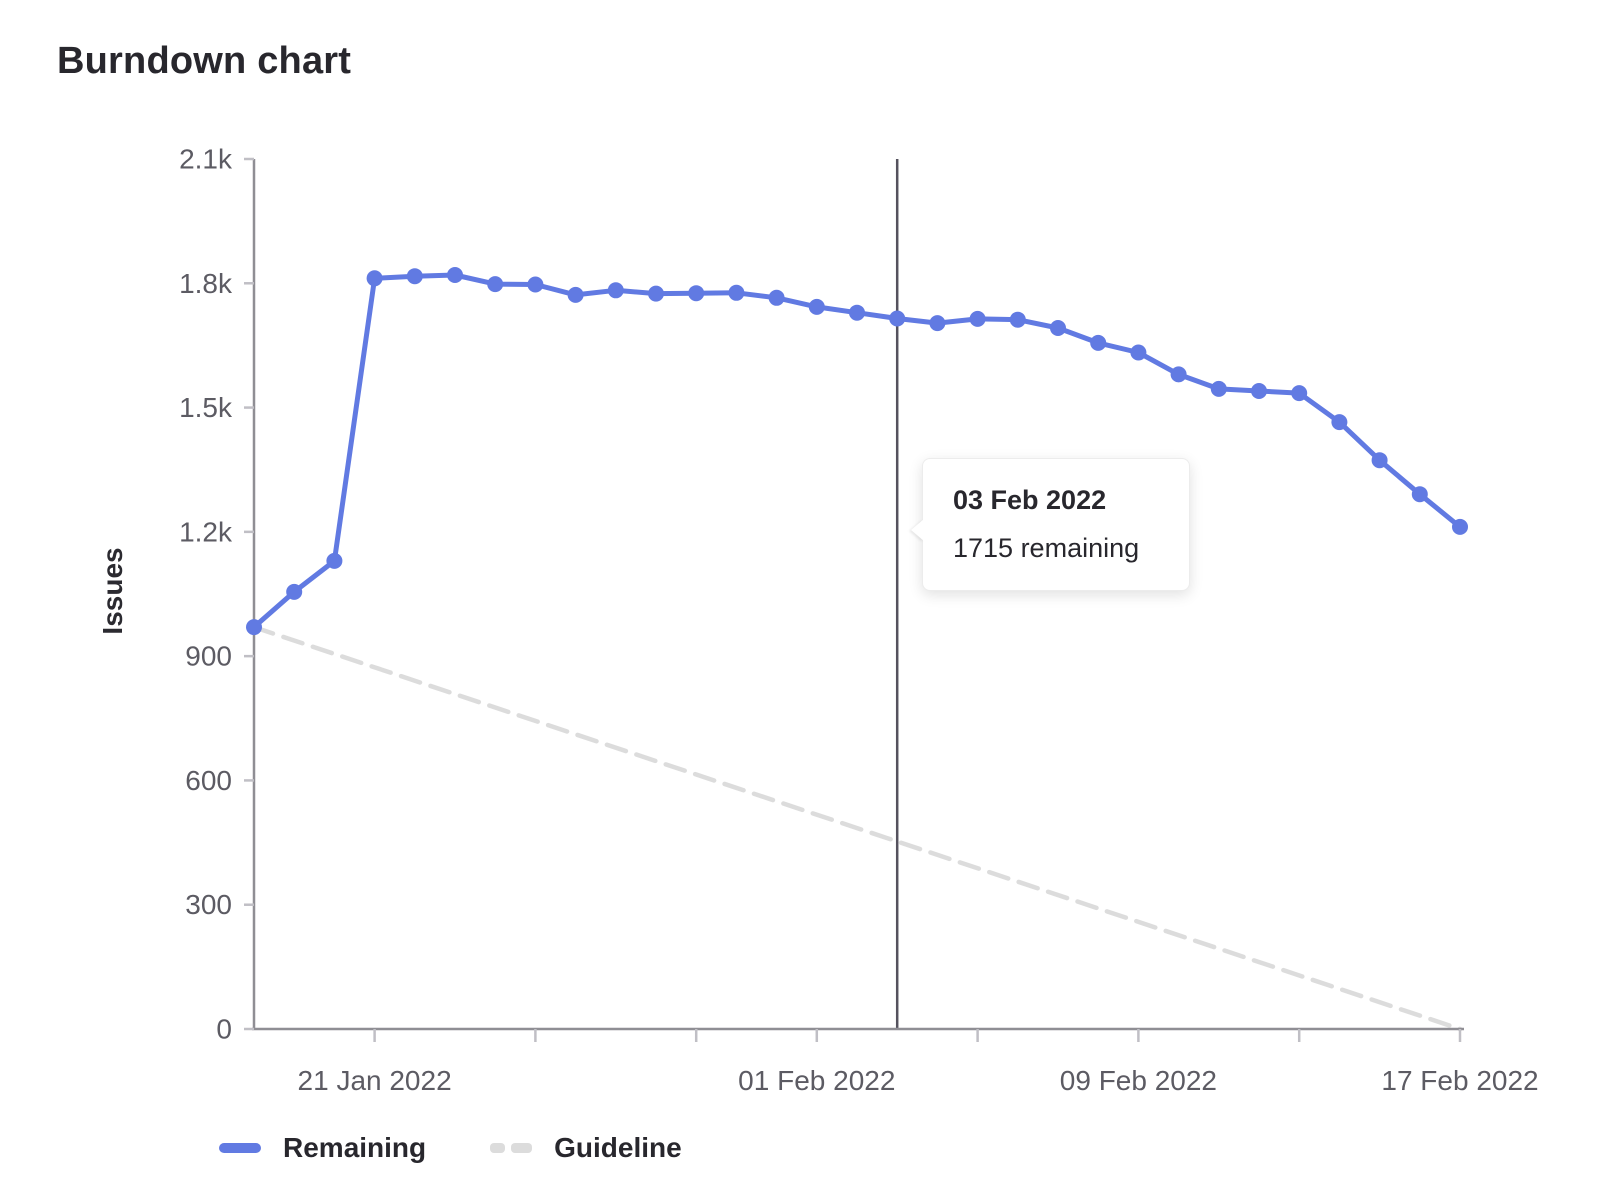  I want to click on x-tick-label: 21 Jan 2022, so click(375, 1080).